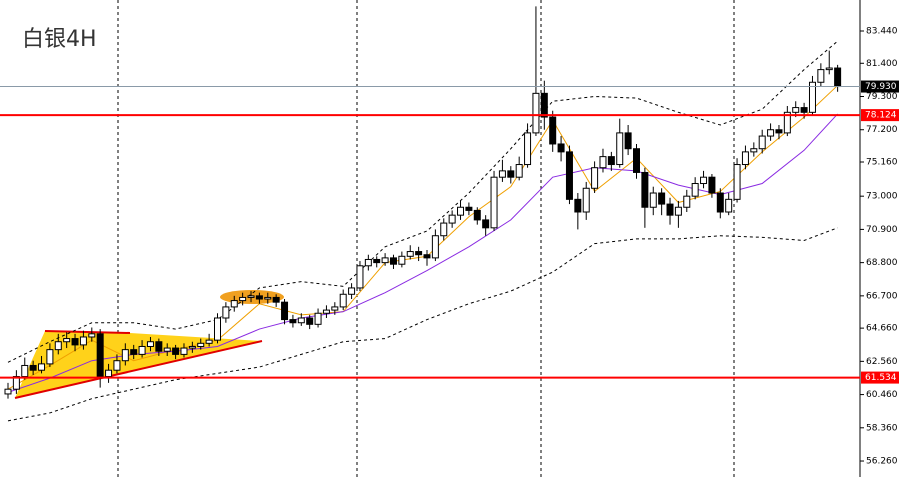 The width and height of the screenshot is (900, 477). I want to click on y-tick-label: 64.660, so click(882, 329).